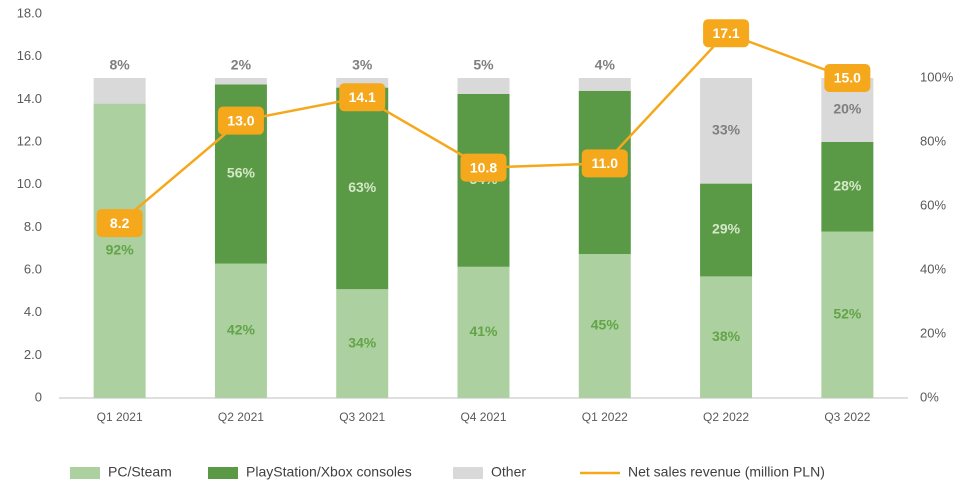 This screenshot has width=963, height=483. I want to click on y-tick-label: 8.0, so click(33, 226).